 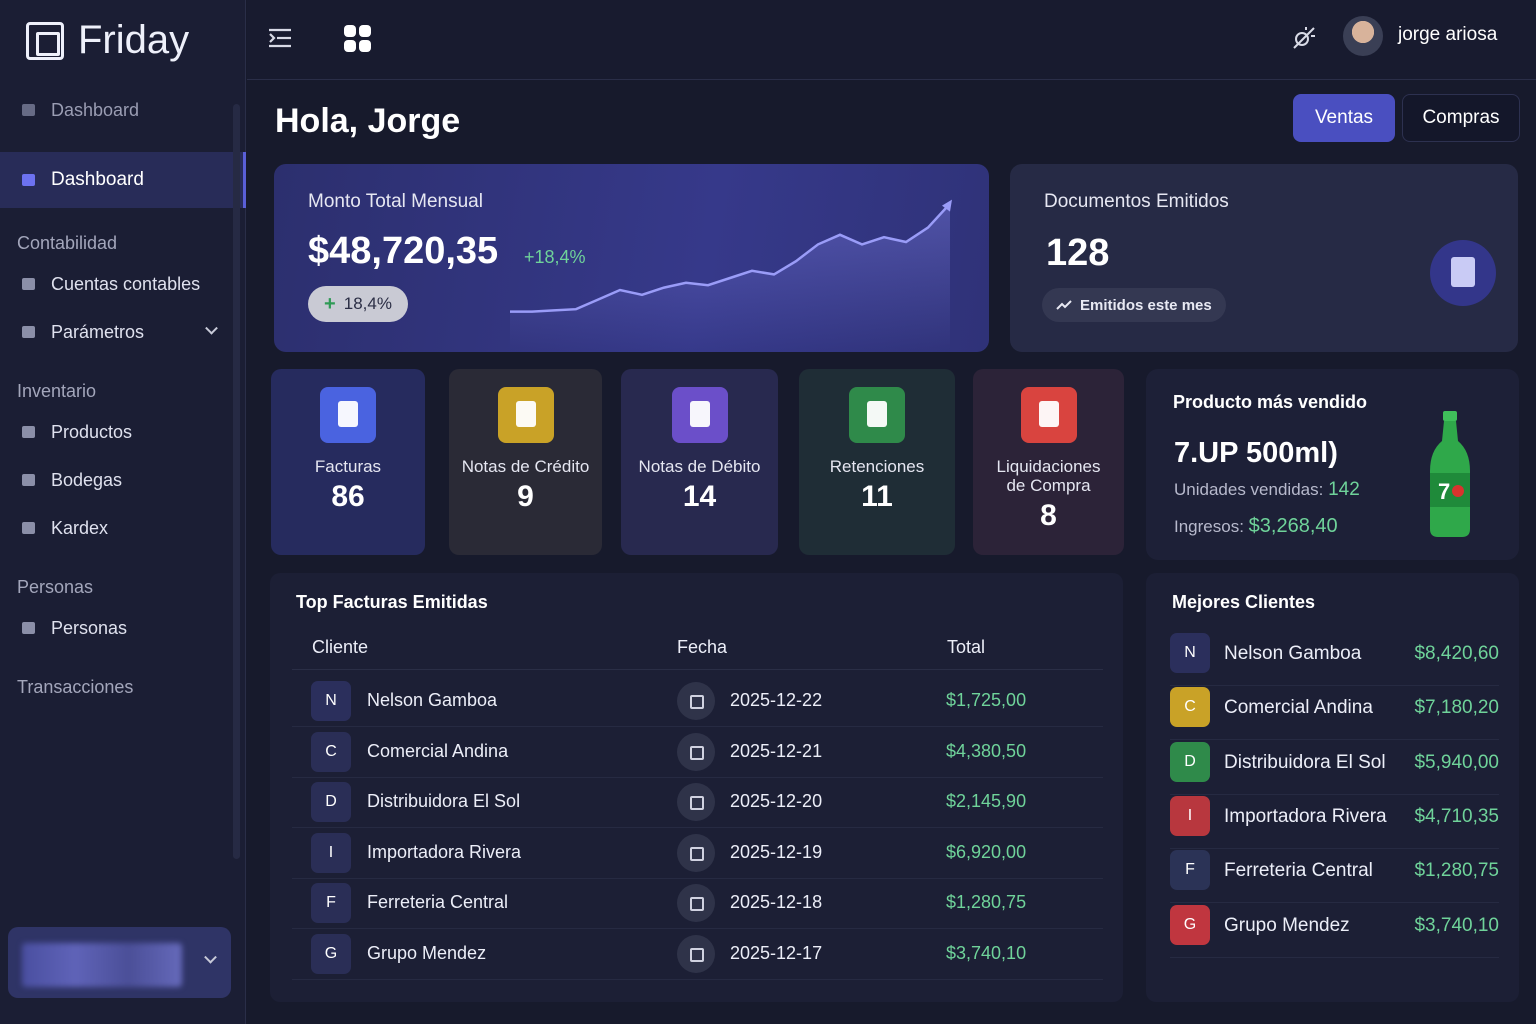 What do you see at coordinates (123, 110) in the screenshot?
I see `nav-item: Dashboard` at bounding box center [123, 110].